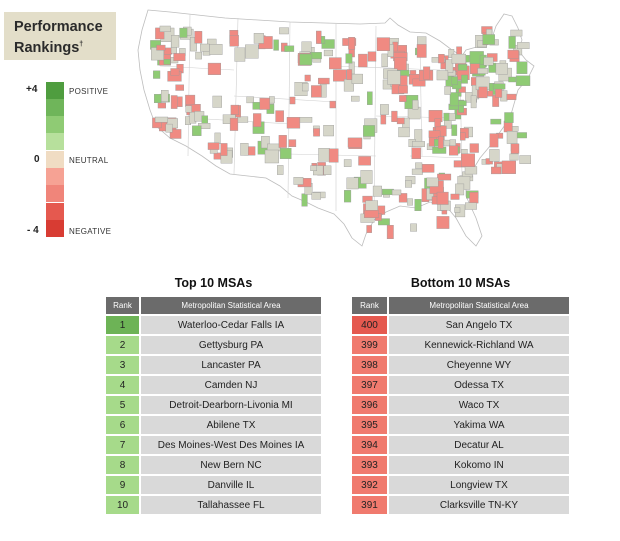  What do you see at coordinates (122, 405) in the screenshot?
I see `top-rank-cell: 5` at bounding box center [122, 405].